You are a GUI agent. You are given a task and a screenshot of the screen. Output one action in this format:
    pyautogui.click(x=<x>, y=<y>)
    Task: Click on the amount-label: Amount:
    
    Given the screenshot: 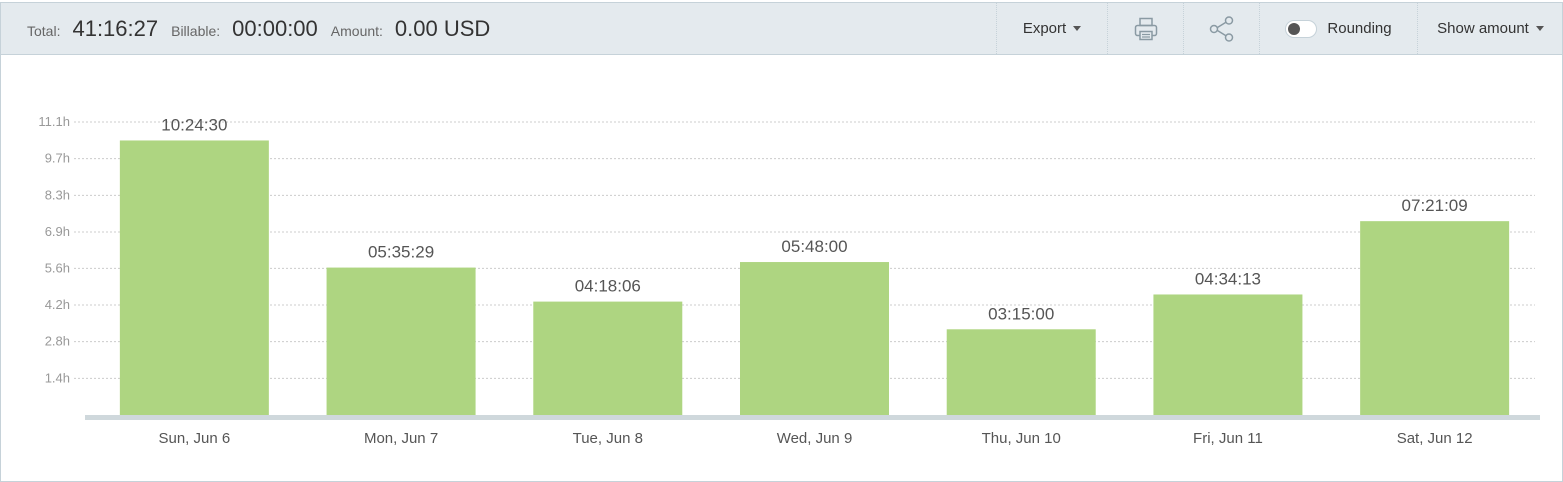 What is the action you would take?
    pyautogui.click(x=356, y=30)
    